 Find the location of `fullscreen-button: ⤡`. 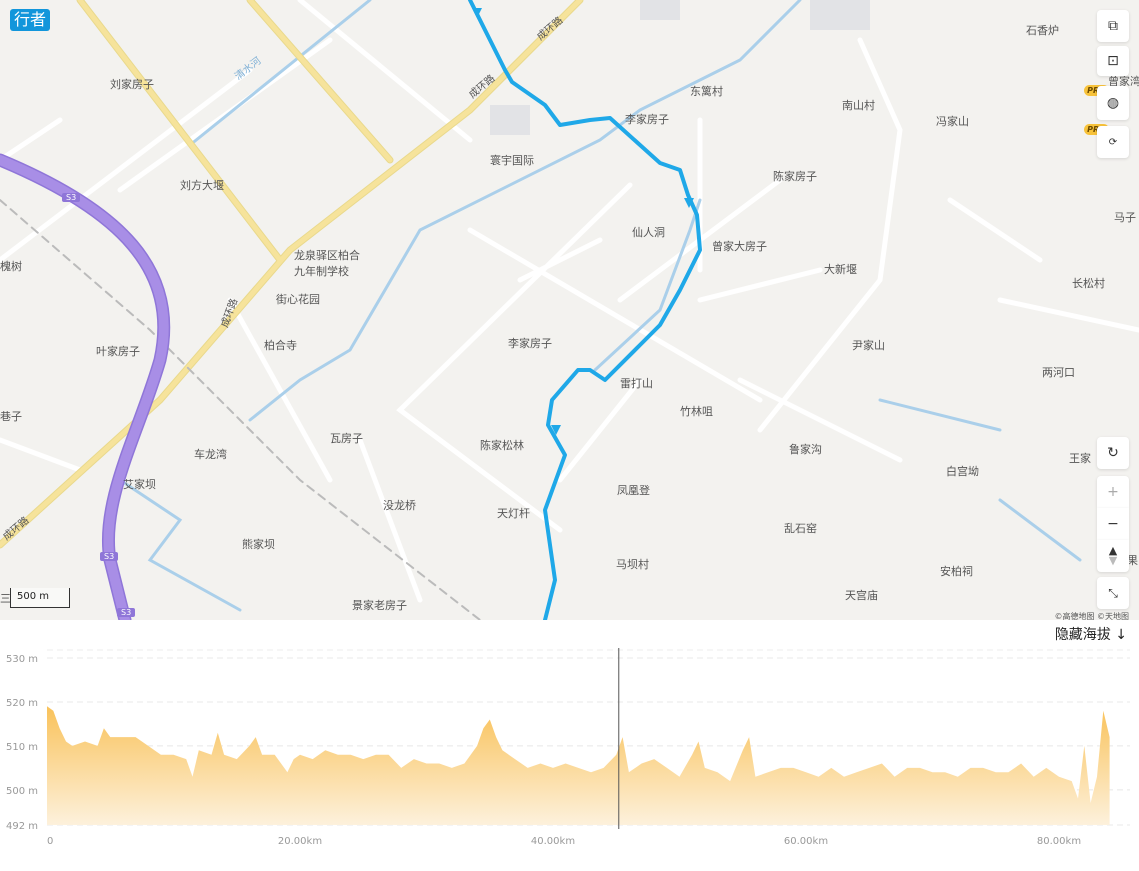

fullscreen-button: ⤡ is located at coordinates (1113, 593).